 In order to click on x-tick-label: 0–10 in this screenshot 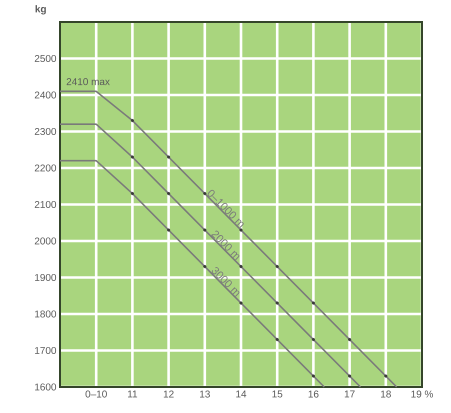, I will do `click(96, 394)`.